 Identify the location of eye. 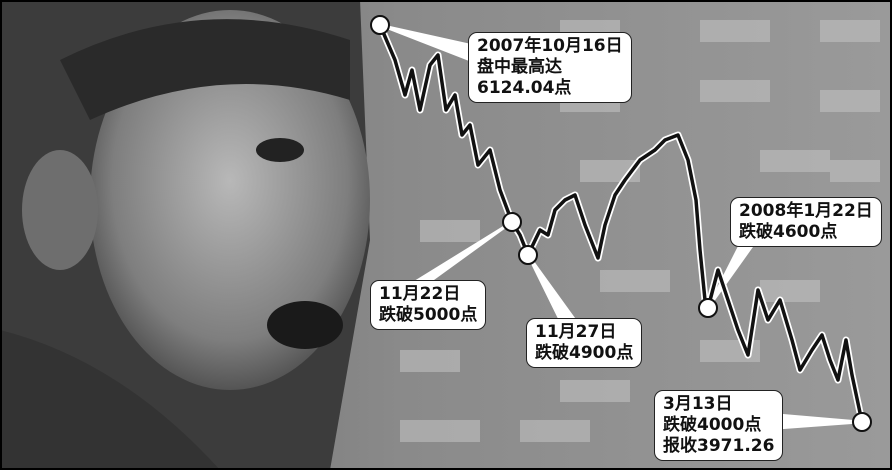
(280, 150).